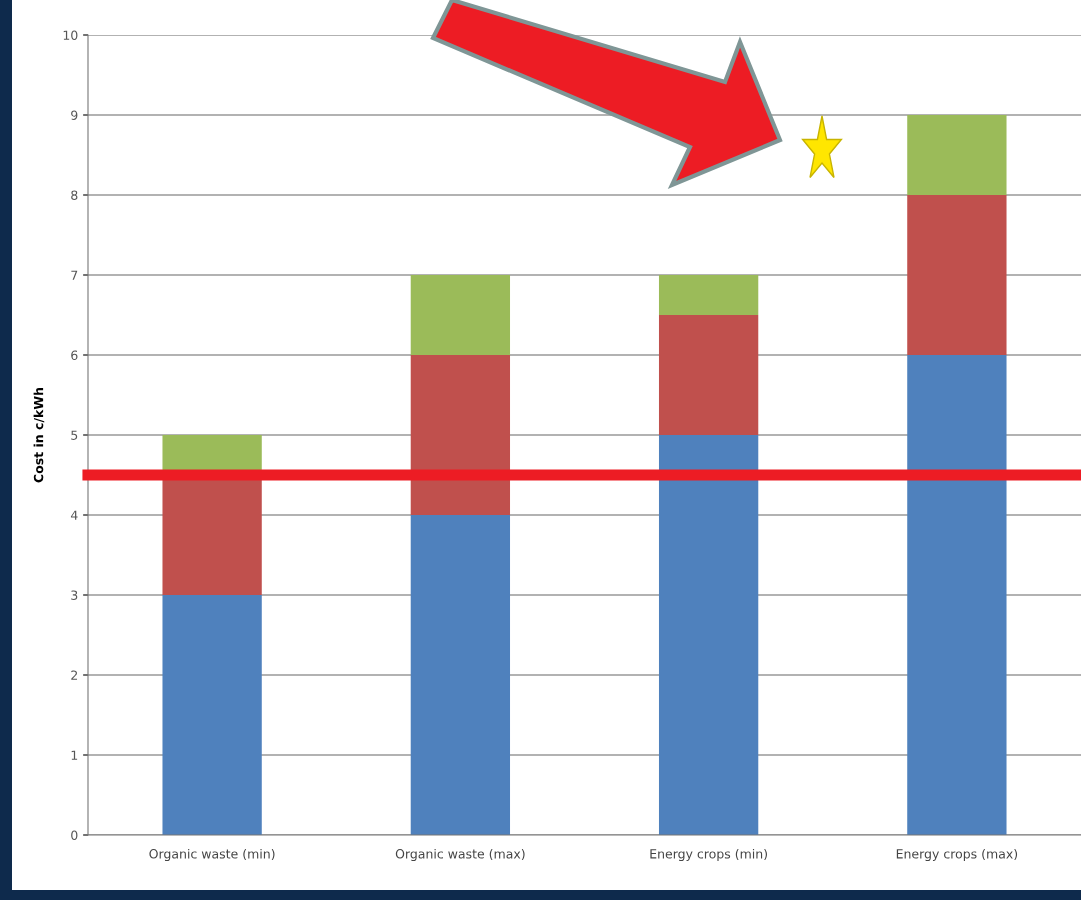 The width and height of the screenshot is (1081, 900). Describe the element at coordinates (74, 835) in the screenshot. I see `y-tick-label: 0` at that location.